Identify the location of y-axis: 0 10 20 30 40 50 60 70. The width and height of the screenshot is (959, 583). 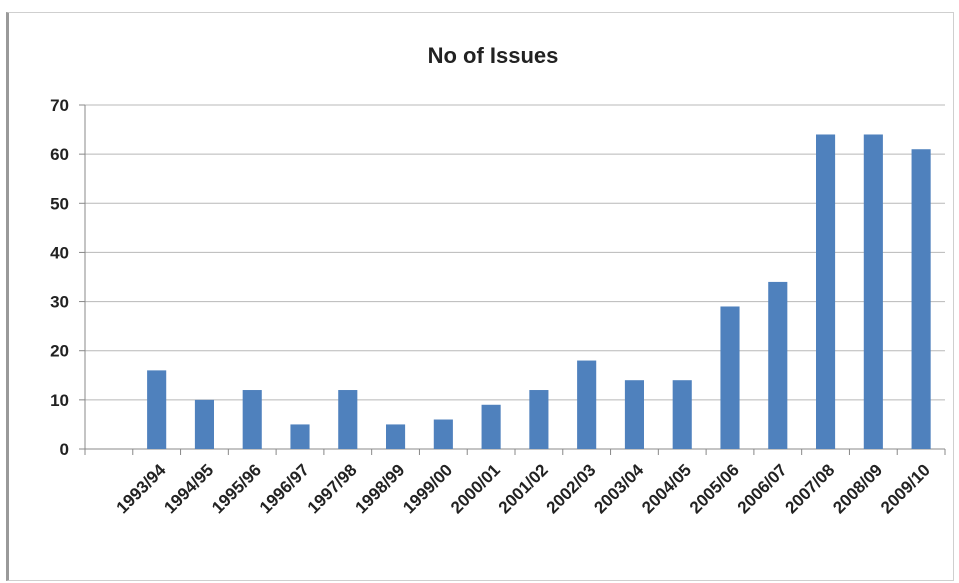
(68, 277).